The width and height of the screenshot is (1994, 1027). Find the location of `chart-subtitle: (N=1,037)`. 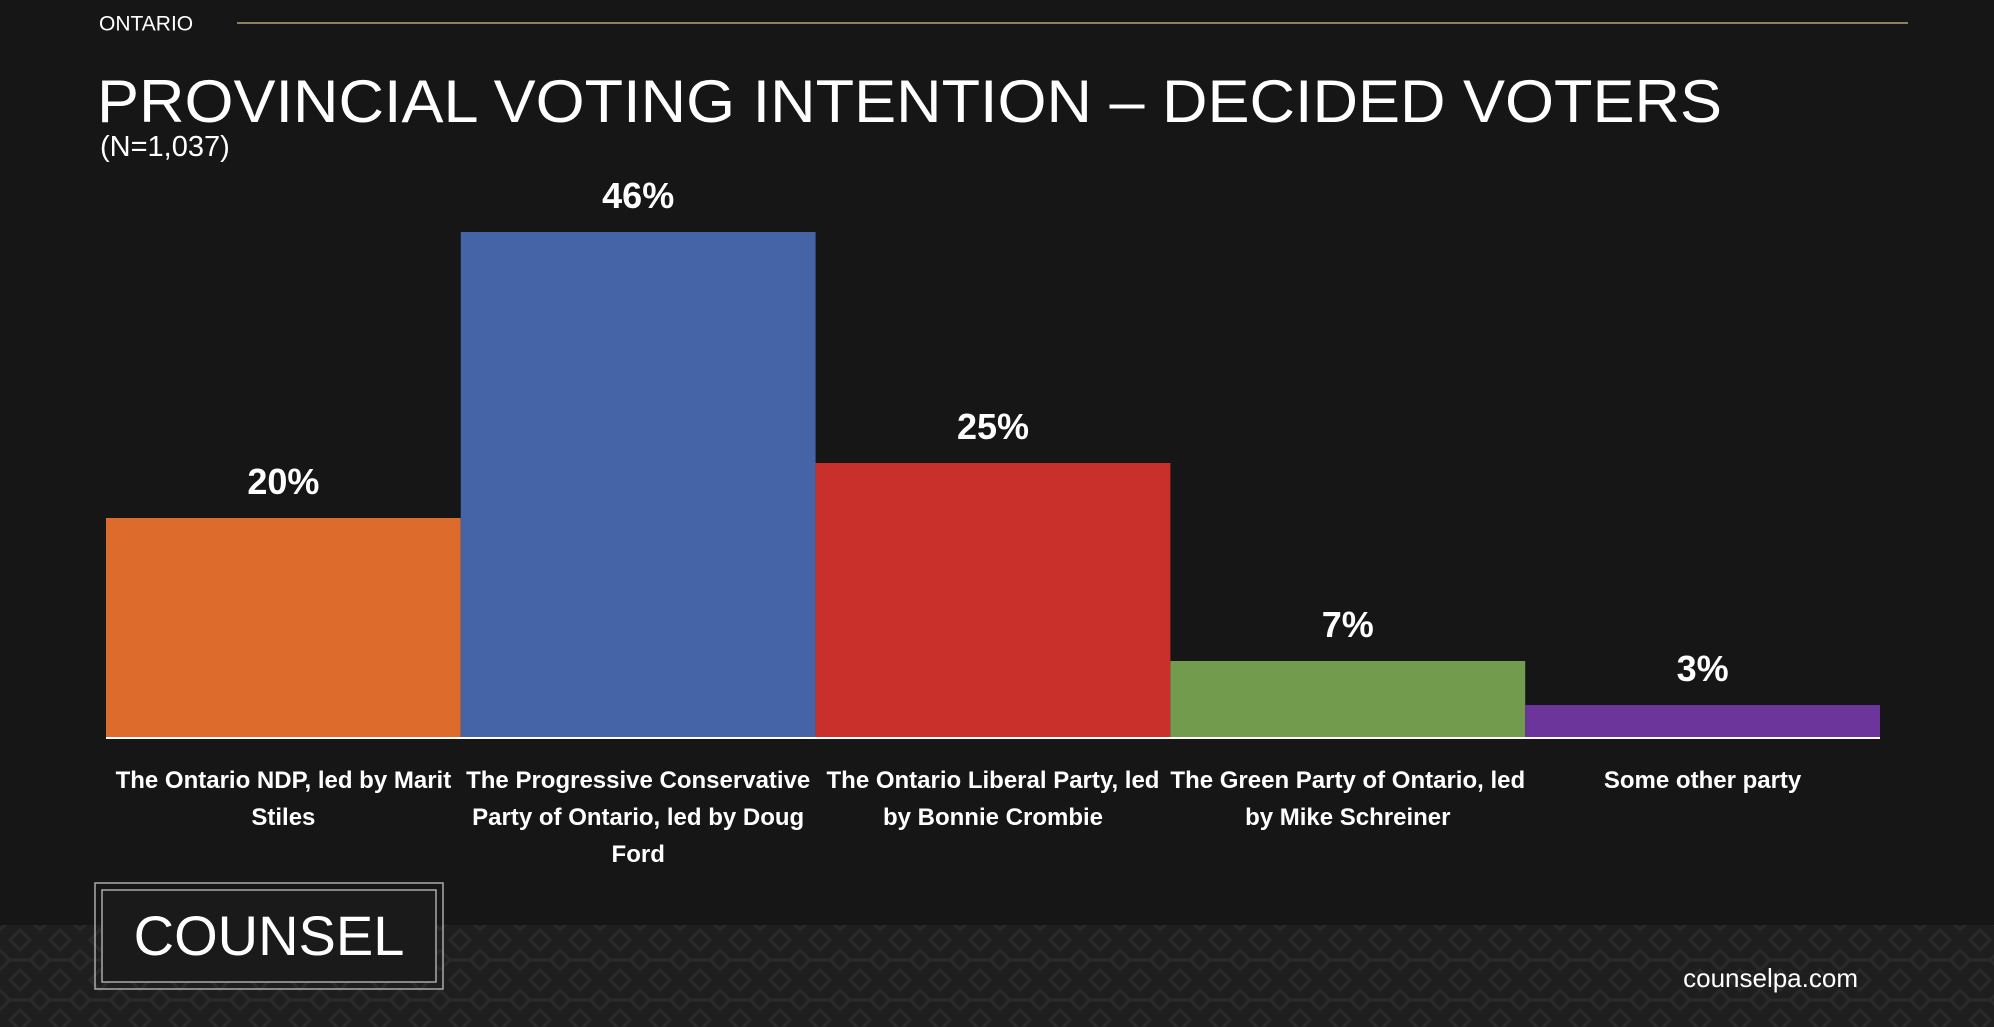

chart-subtitle: (N=1,037) is located at coordinates (165, 147).